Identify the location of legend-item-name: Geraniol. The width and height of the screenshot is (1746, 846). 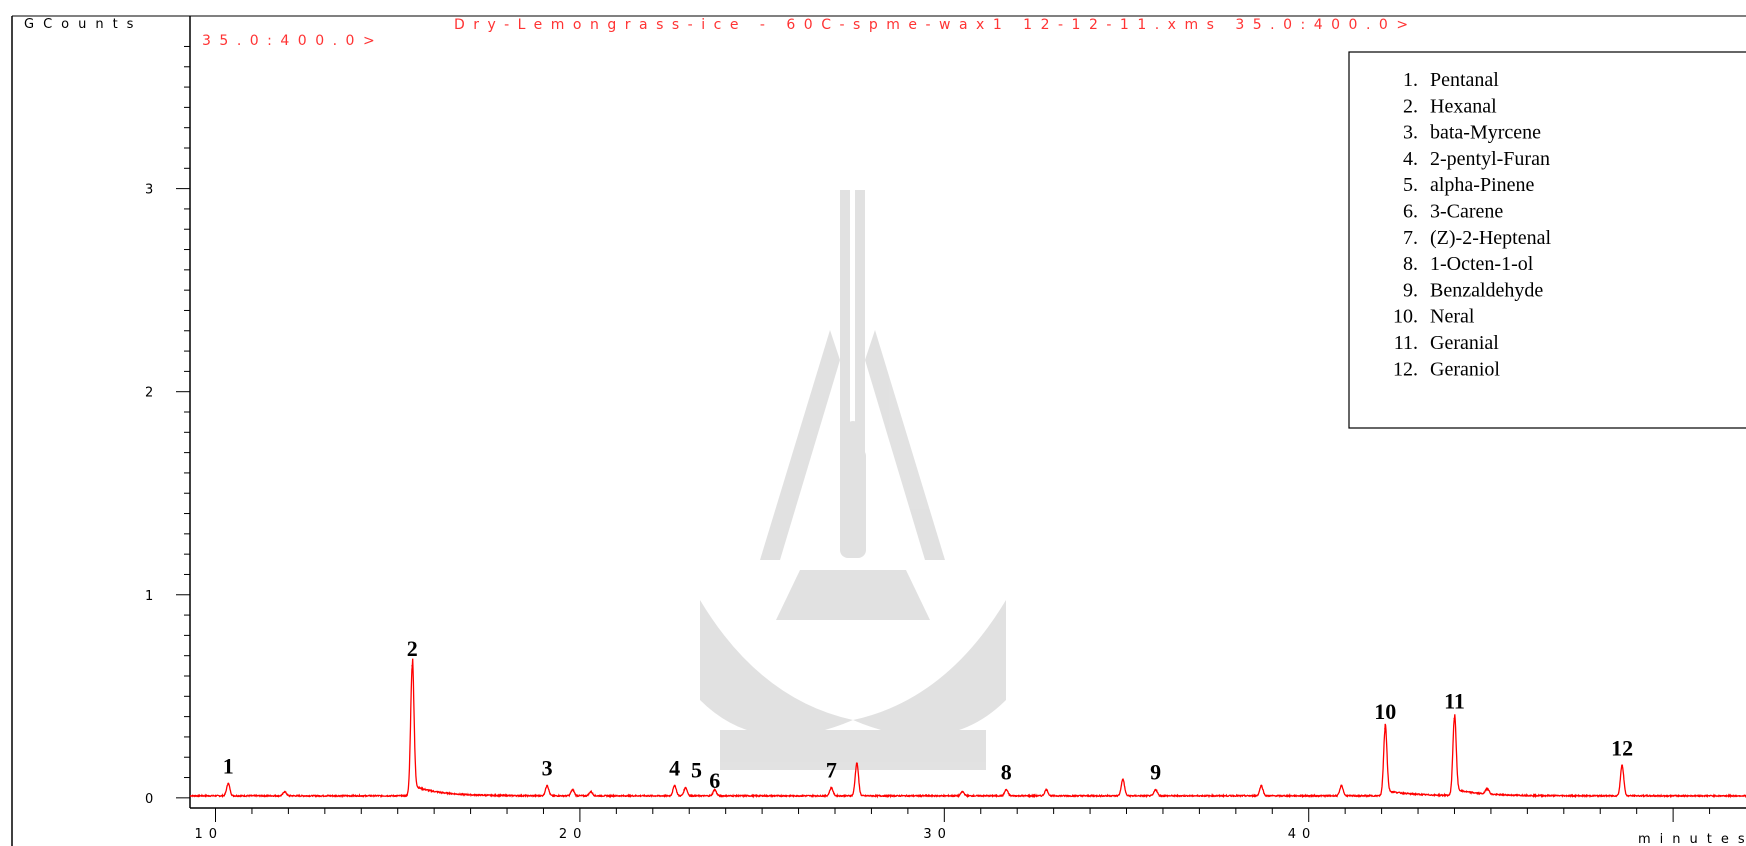
(1465, 369).